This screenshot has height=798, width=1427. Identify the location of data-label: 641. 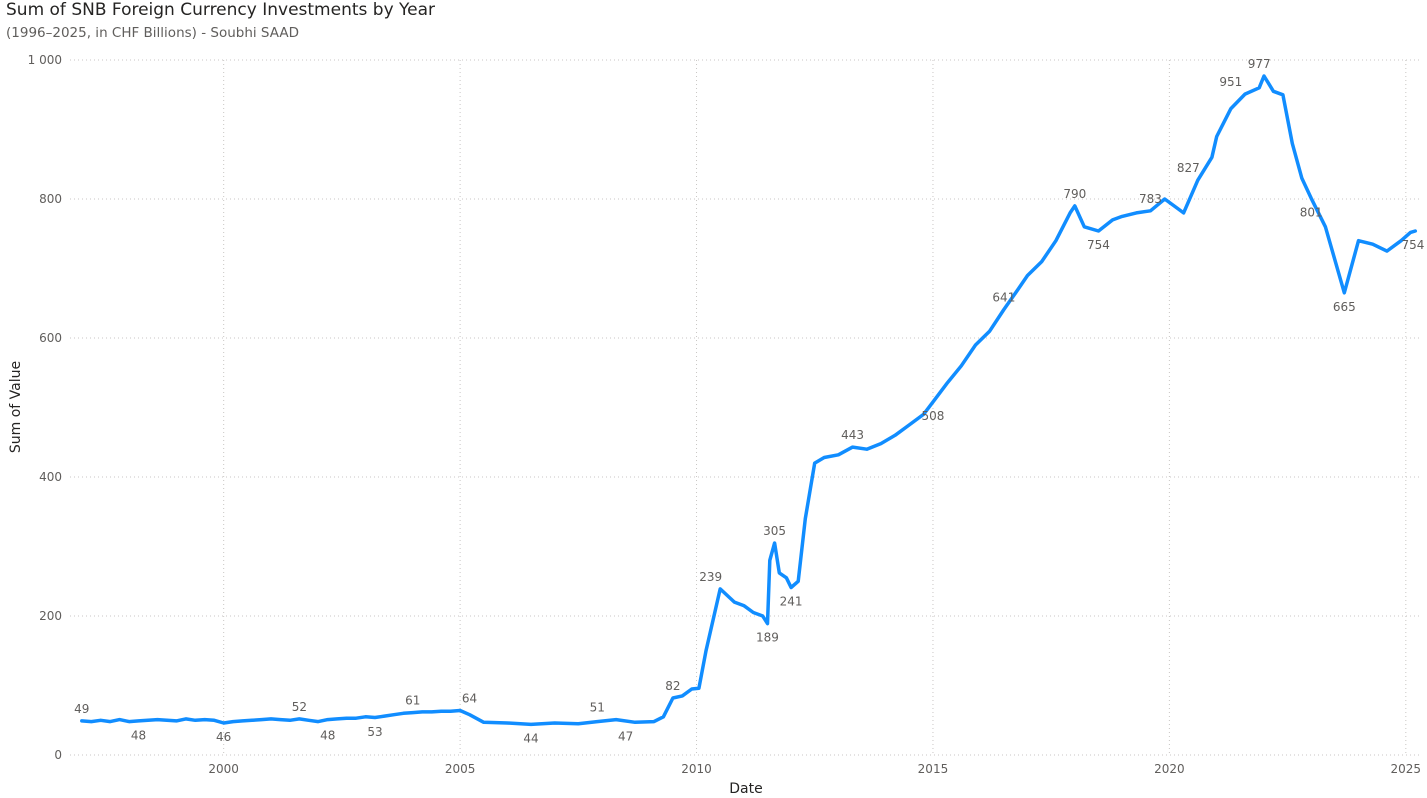
(1003, 298).